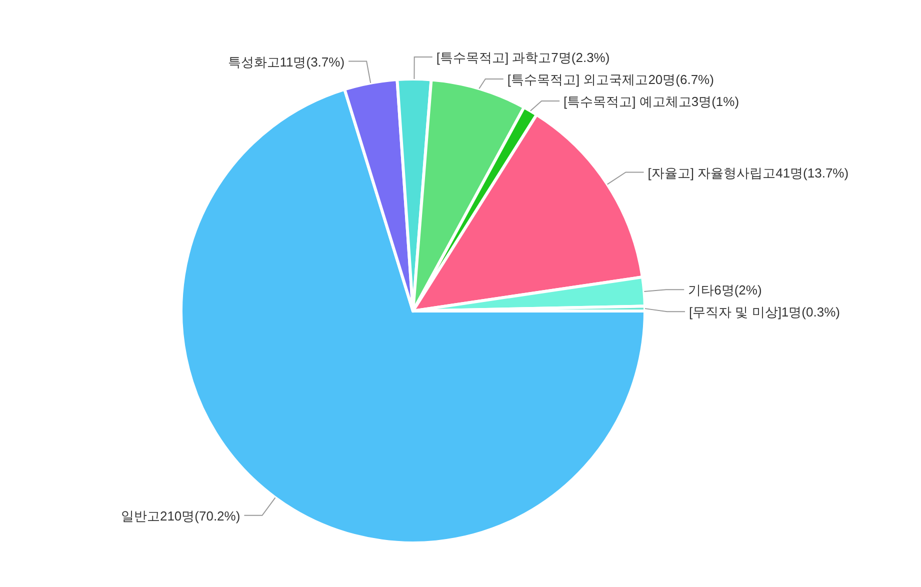 This screenshot has width=921, height=587. What do you see at coordinates (748, 172) in the screenshot?
I see `slice-label: [자율고] 자율형사립고41명(13.7%)` at bounding box center [748, 172].